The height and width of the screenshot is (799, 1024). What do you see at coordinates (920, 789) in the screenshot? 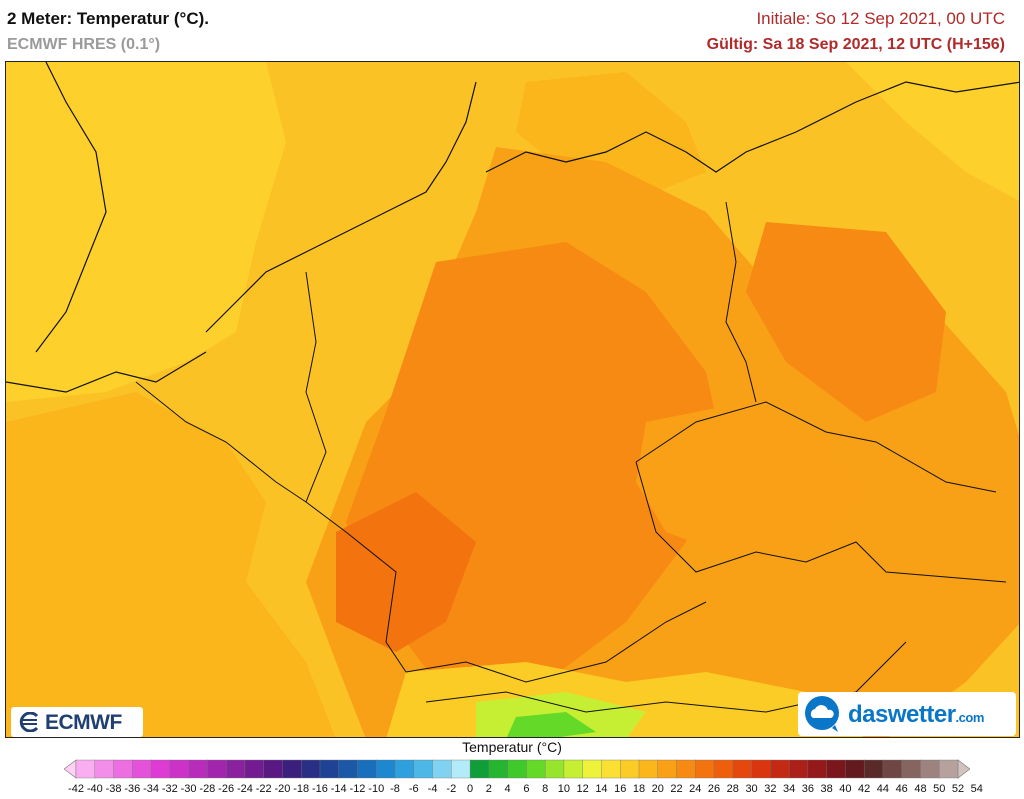
I see `colorbar-tick-label: 48` at bounding box center [920, 789].